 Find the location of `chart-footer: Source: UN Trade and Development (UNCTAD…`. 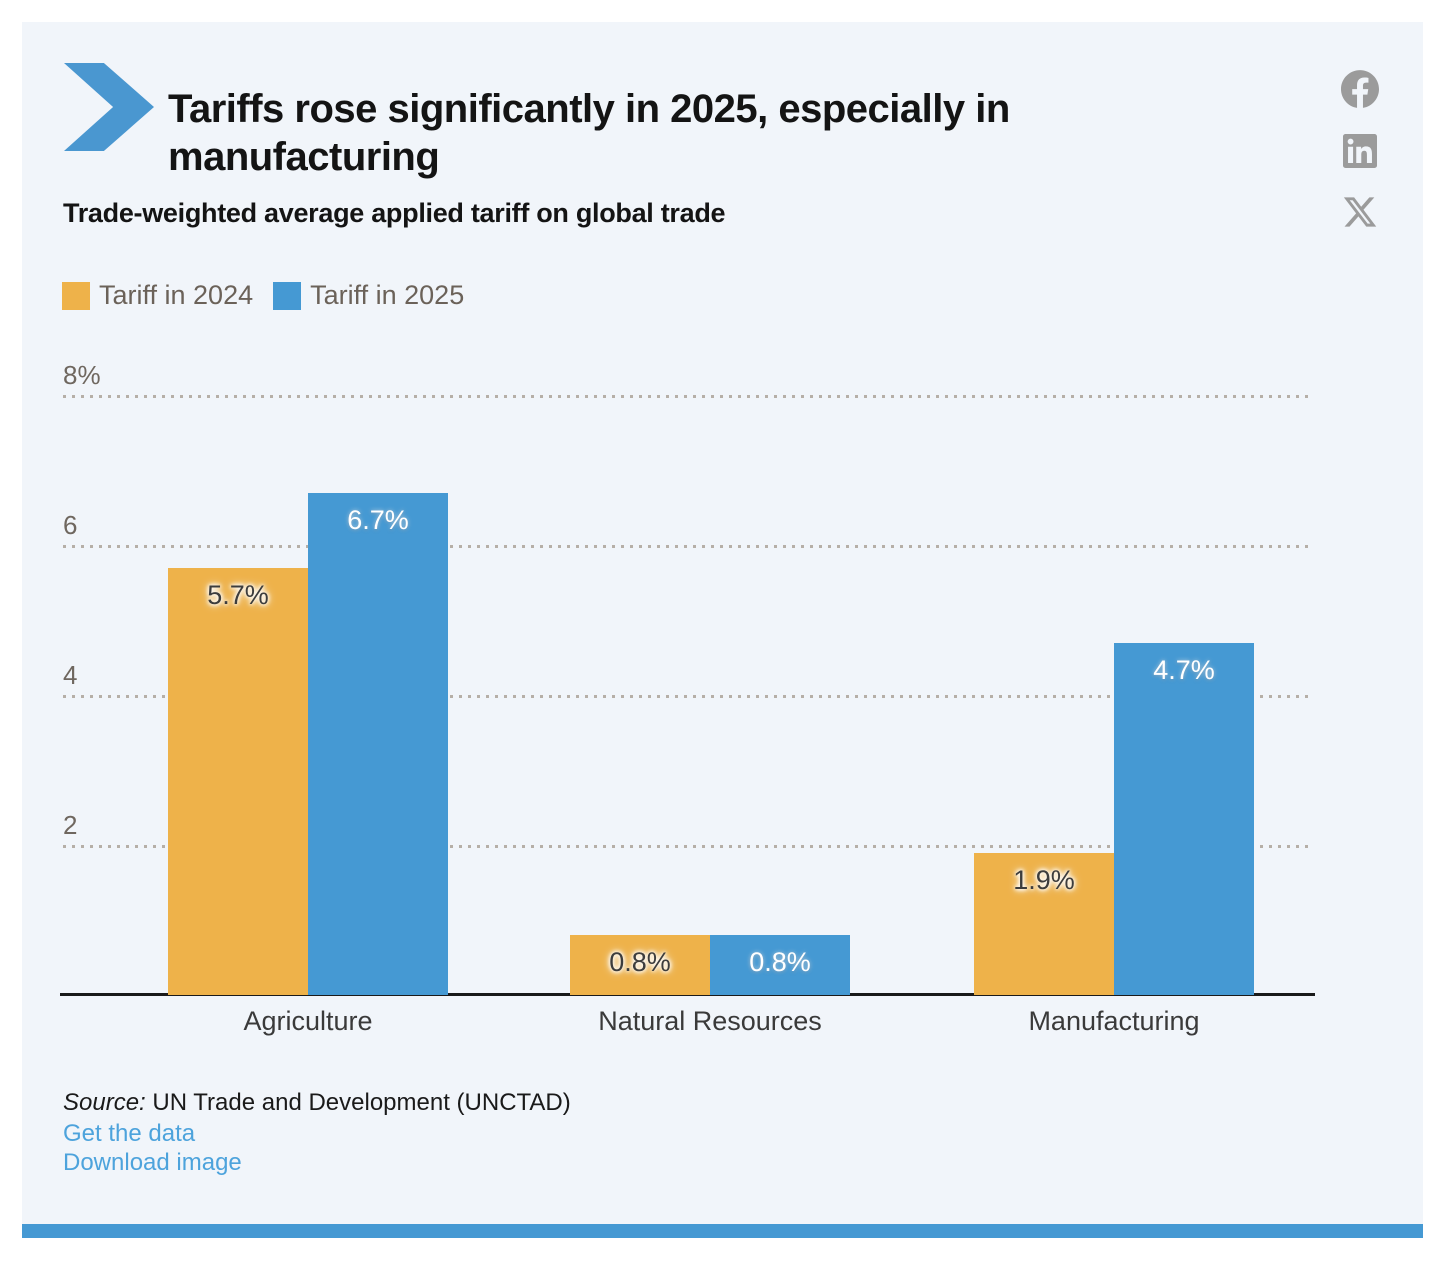

chart-footer: Source: UN Trade and Development (UNCTAD… is located at coordinates (317, 1132).